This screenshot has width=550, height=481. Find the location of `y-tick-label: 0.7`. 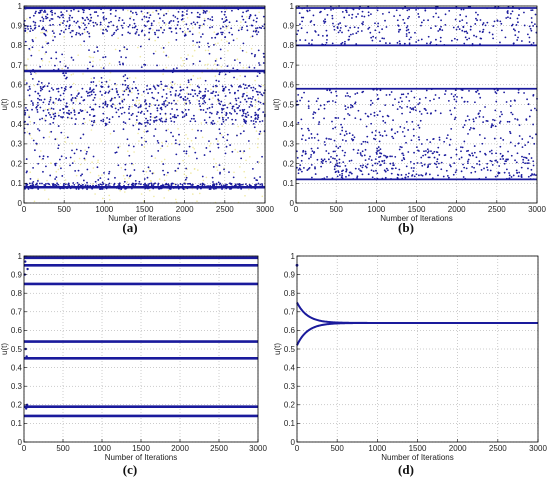

y-tick-label: 0.7 is located at coordinates (289, 65).